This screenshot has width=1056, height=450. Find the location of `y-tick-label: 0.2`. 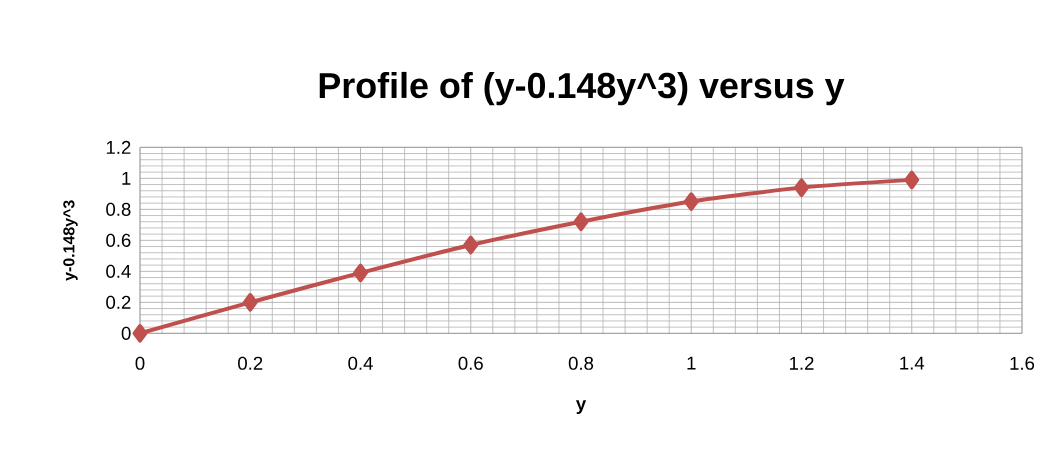

y-tick-label: 0.2 is located at coordinates (118, 302).